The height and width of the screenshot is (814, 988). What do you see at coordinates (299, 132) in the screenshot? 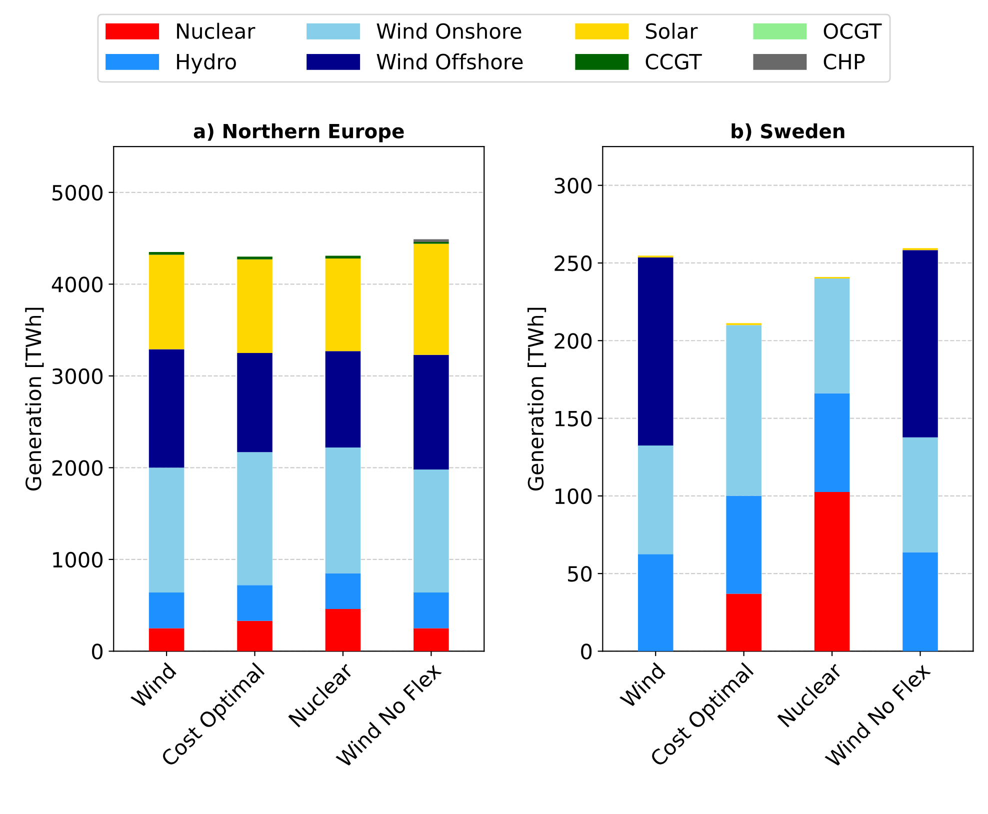
I see `chart-title: a) Northern Europe` at bounding box center [299, 132].